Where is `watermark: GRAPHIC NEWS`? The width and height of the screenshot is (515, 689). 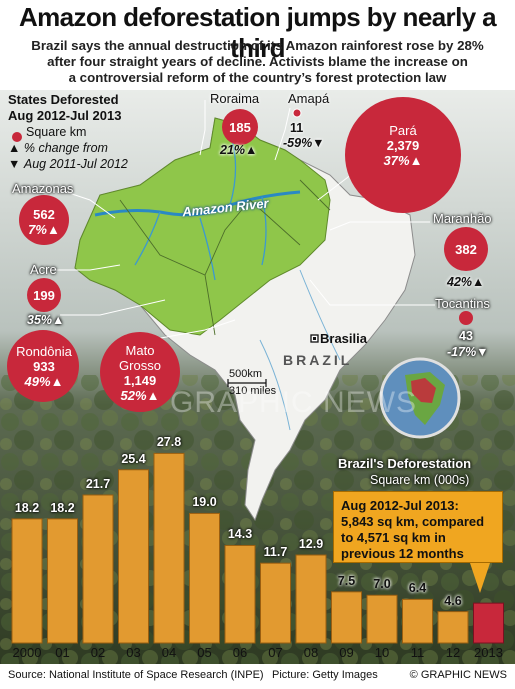
watermark: GRAPHIC NEWS is located at coordinates (294, 402).